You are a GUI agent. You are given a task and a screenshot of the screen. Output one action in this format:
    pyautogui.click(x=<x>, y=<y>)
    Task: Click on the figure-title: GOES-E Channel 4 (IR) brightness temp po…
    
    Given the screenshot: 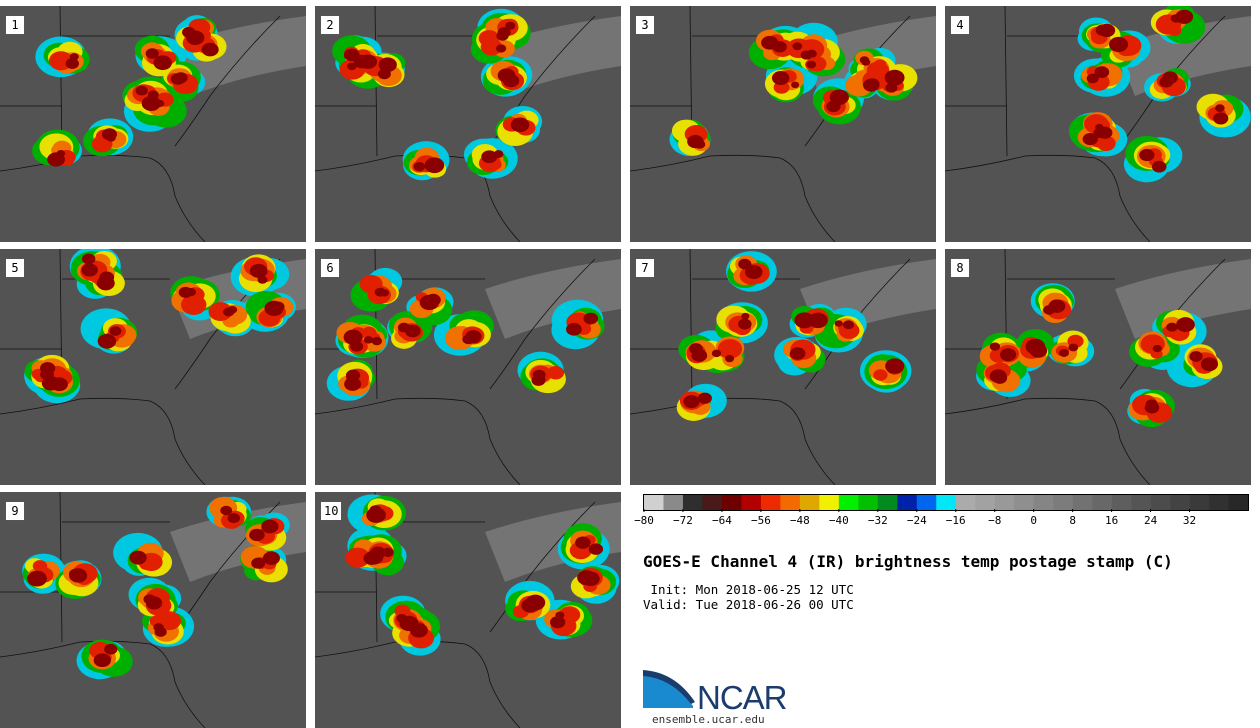 What is the action you would take?
    pyautogui.click(x=908, y=561)
    